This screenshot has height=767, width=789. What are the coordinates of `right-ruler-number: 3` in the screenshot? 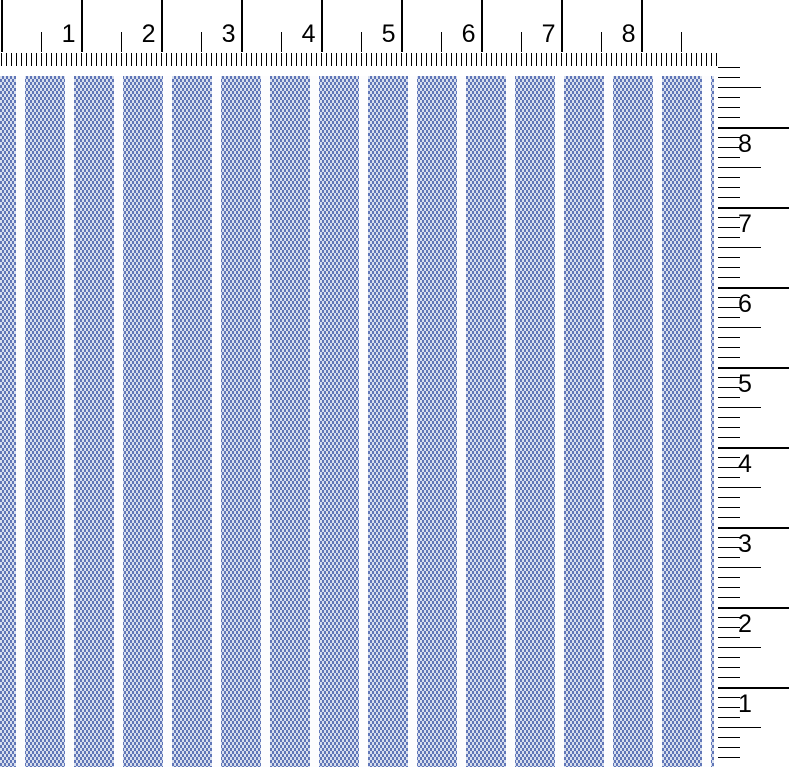 It's located at (745, 544).